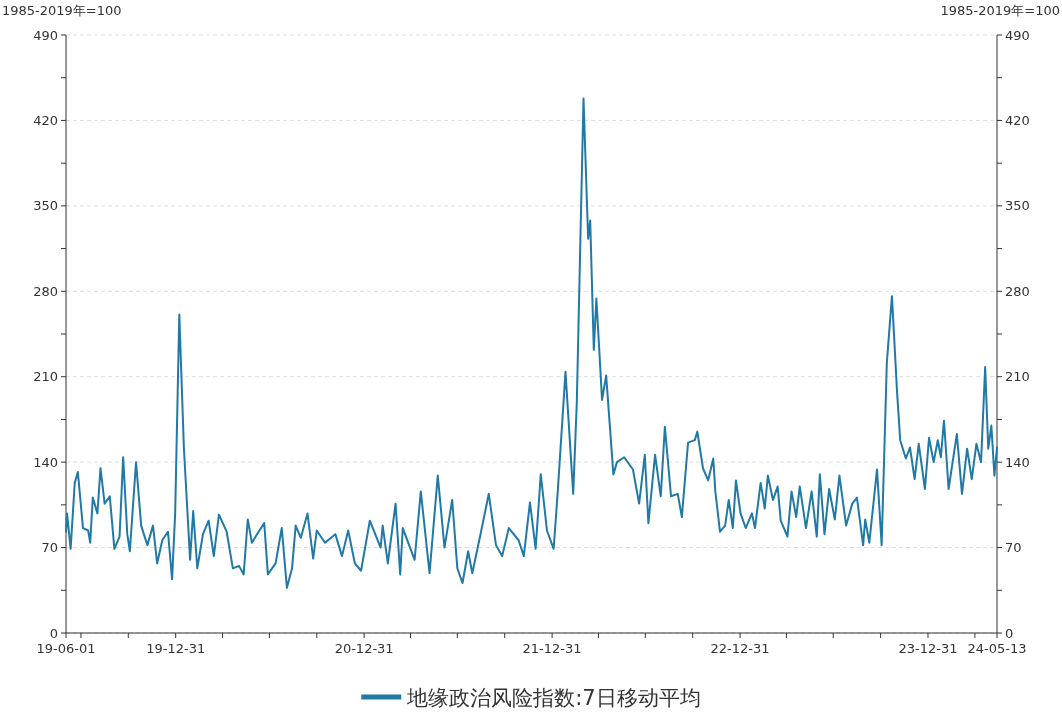  Describe the element at coordinates (1009, 633) in the screenshot. I see `y2-tick-label: 0` at that location.